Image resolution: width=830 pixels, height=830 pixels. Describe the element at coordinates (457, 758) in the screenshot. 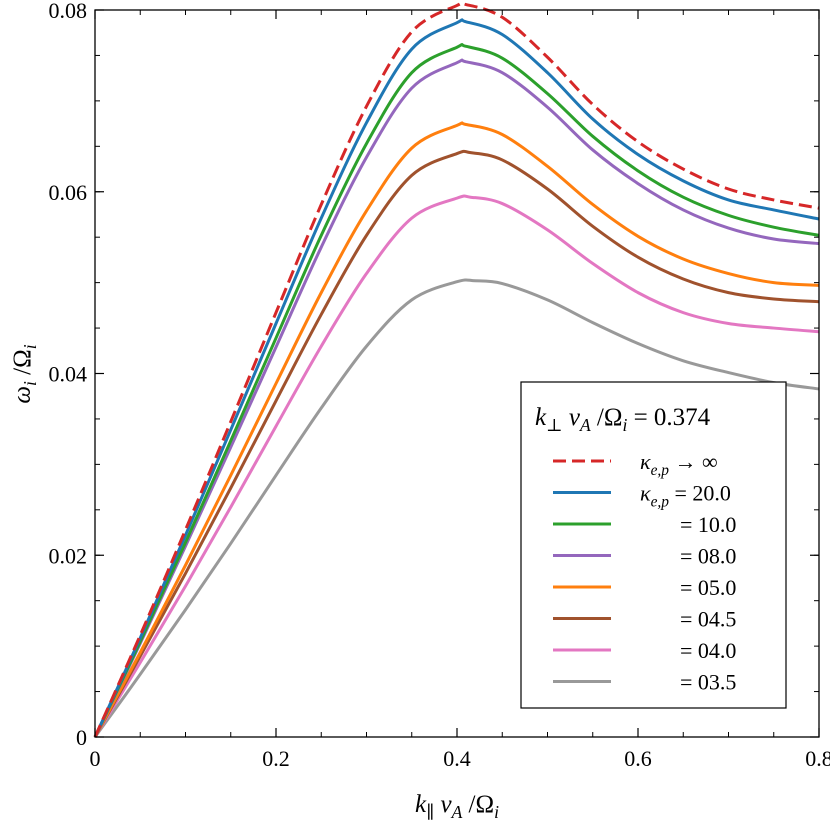

I see `x-tick-label: 0.4` at that location.